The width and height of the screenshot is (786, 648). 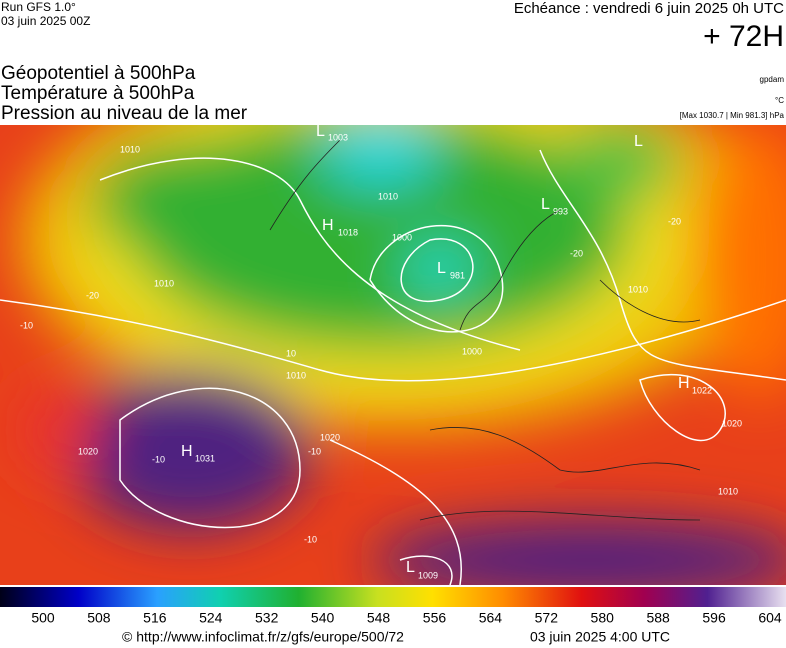 I want to click on center-value: 1031, so click(x=205, y=458).